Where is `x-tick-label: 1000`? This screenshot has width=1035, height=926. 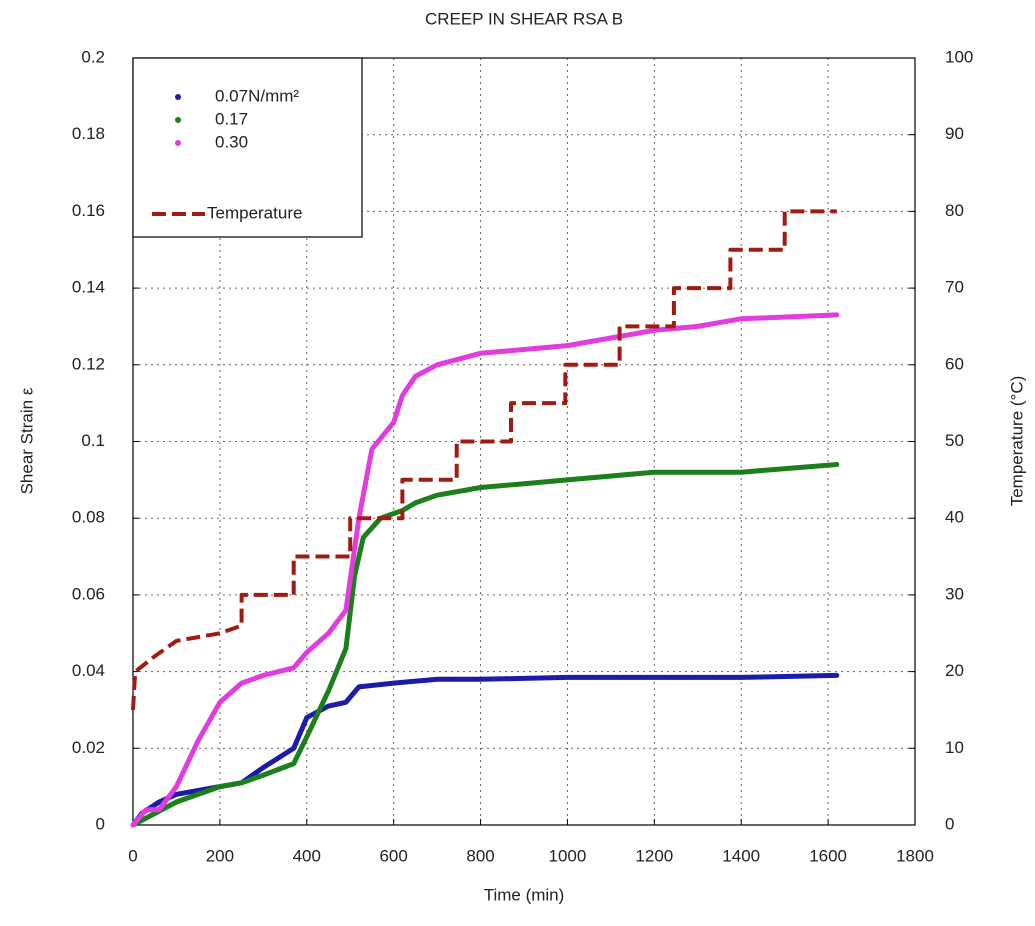 x-tick-label: 1000 is located at coordinates (568, 855).